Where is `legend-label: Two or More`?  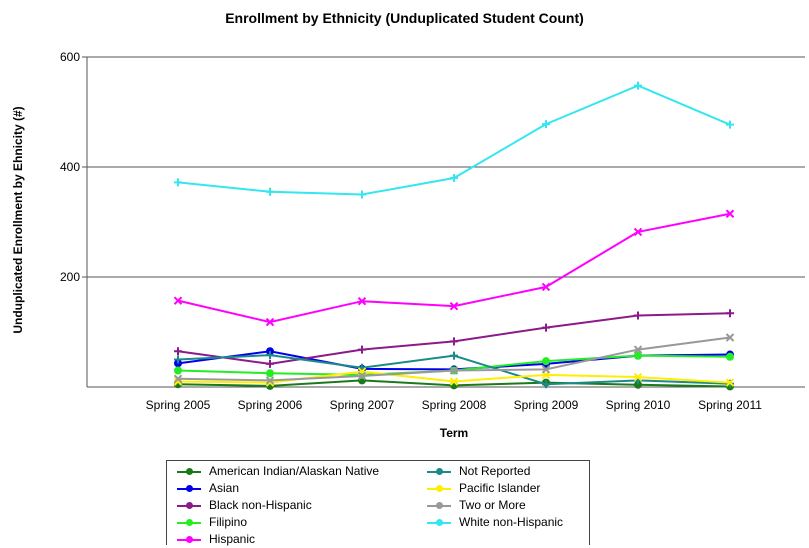 legend-label: Two or More is located at coordinates (492, 505).